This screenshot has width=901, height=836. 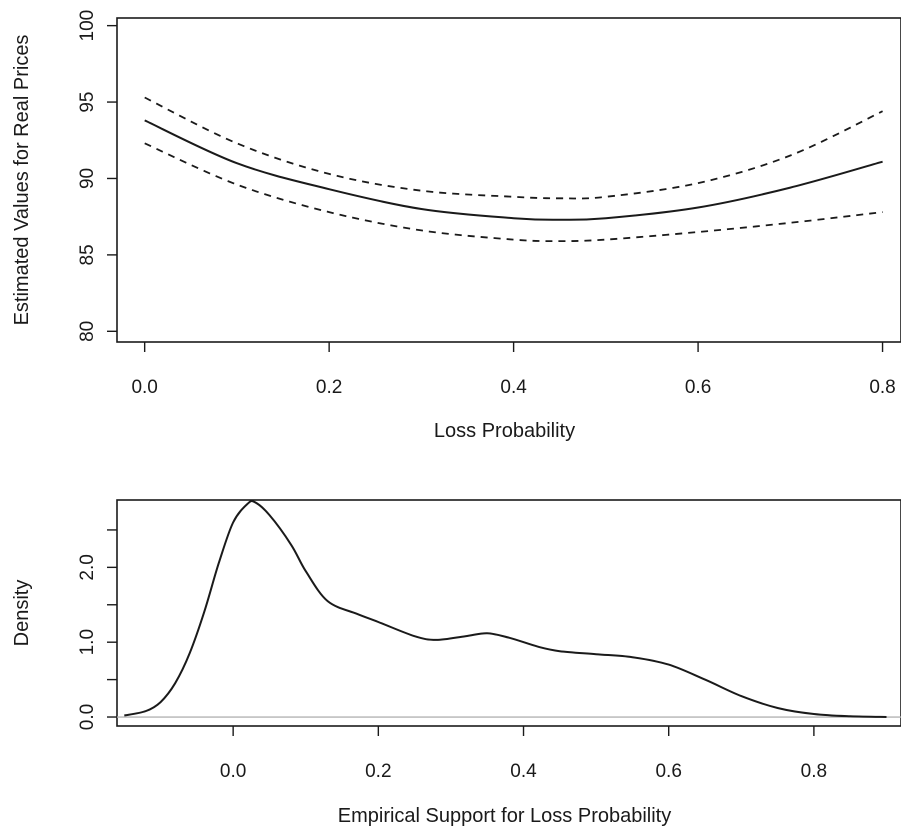 I want to click on upper-band-line, so click(x=513, y=148).